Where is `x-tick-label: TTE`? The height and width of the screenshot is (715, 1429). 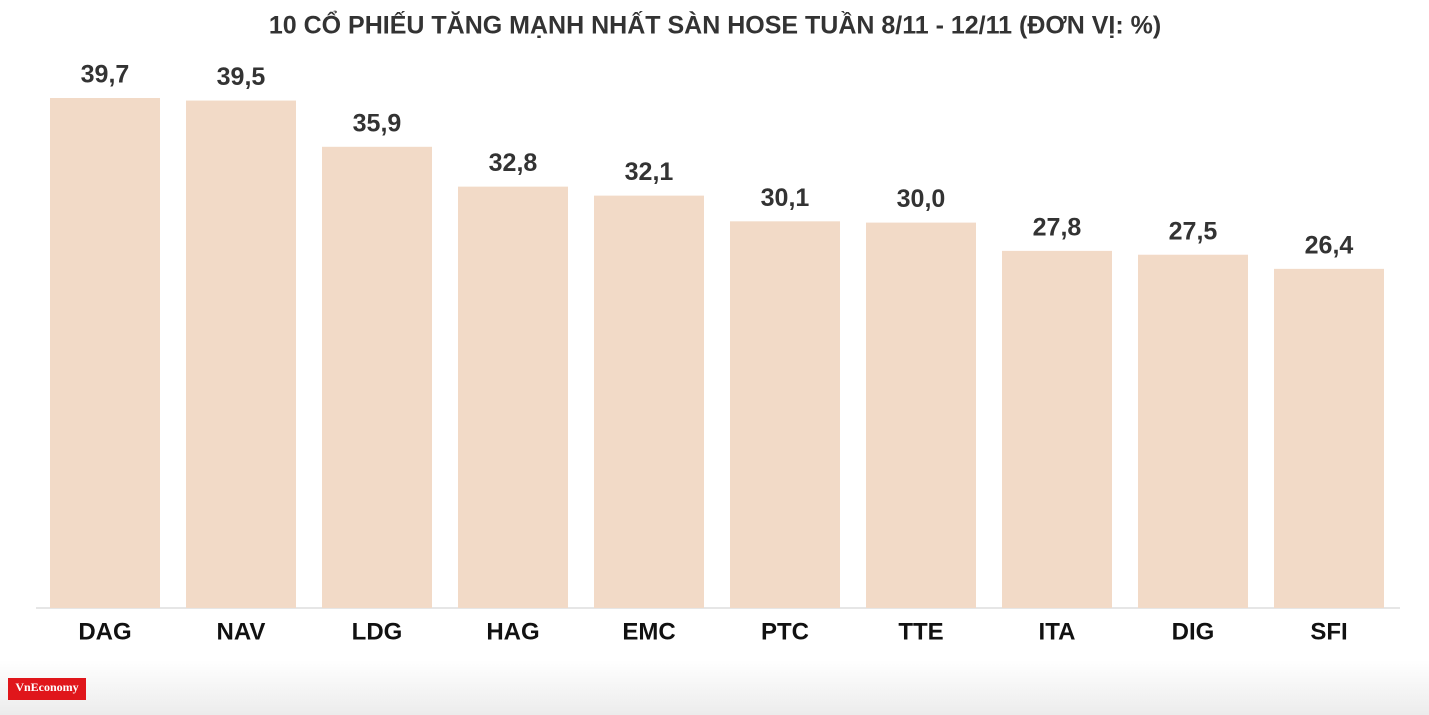
x-tick-label: TTE is located at coordinates (920, 631).